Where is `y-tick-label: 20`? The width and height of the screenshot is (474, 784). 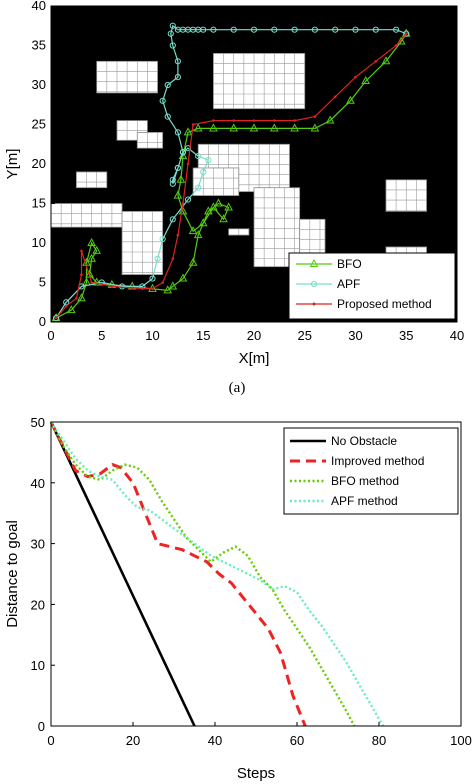 y-tick-label: 20 is located at coordinates (39, 163).